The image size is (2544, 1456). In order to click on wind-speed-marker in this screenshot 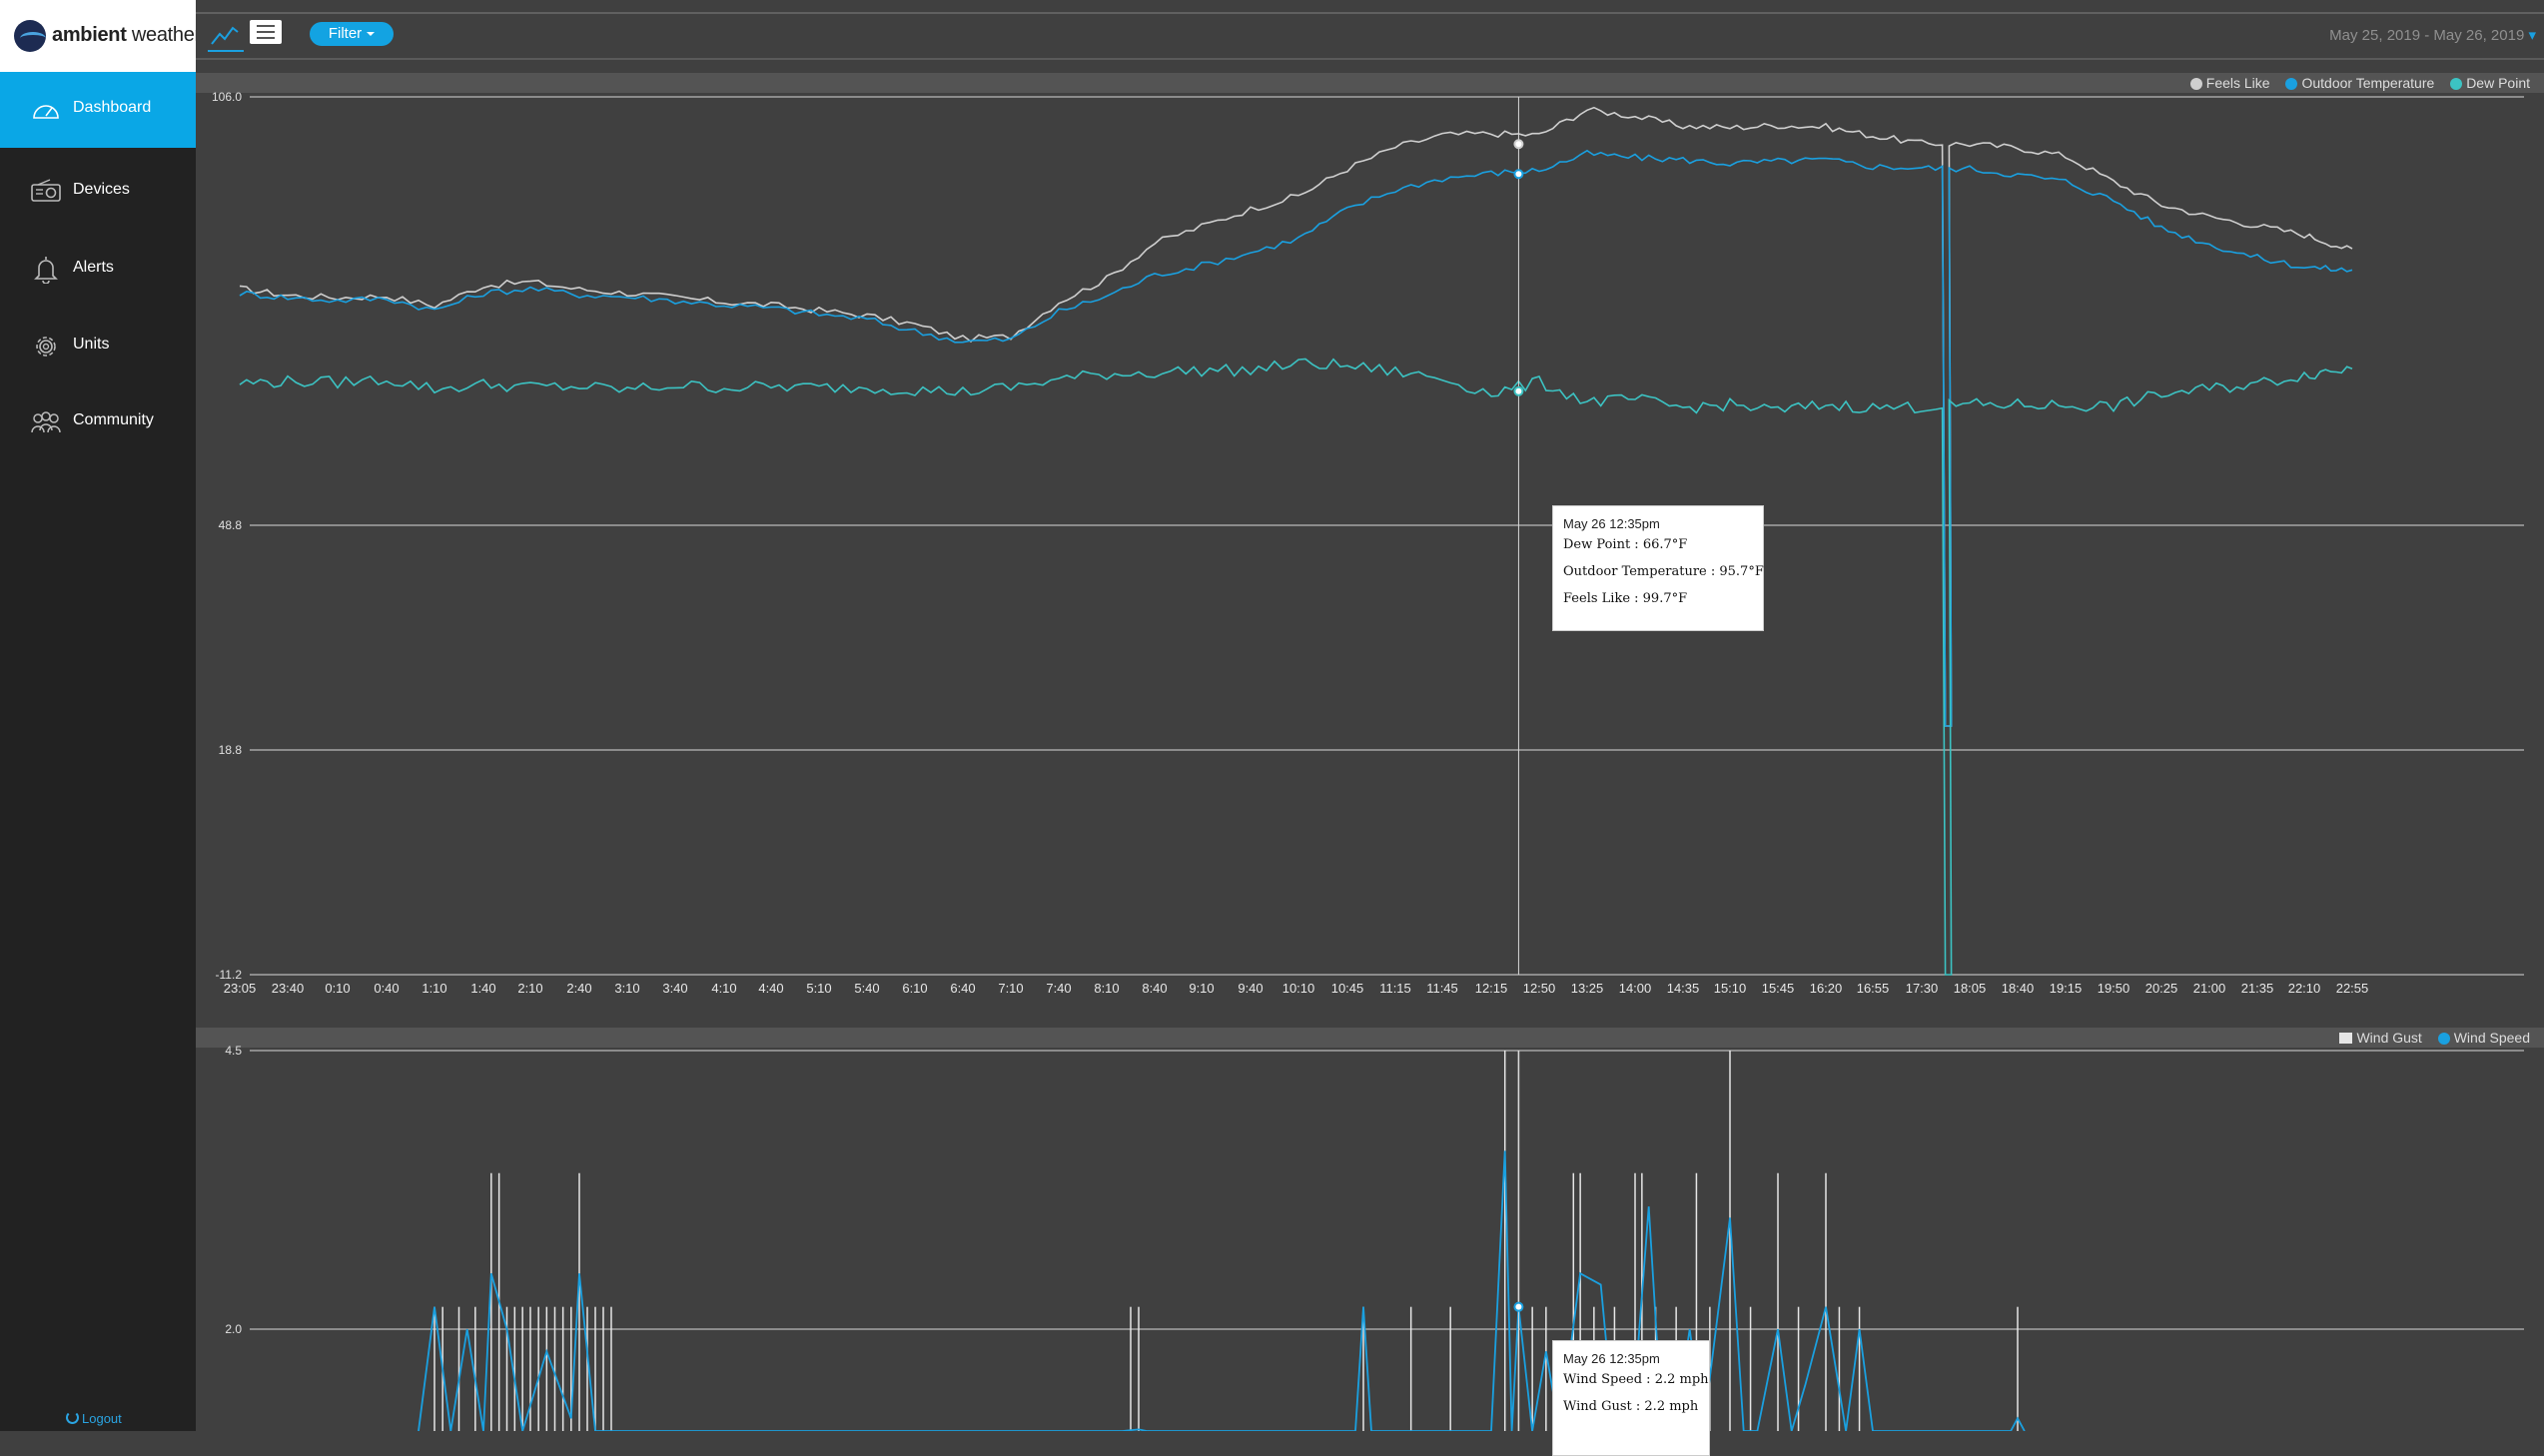, I will do `click(1518, 1306)`.